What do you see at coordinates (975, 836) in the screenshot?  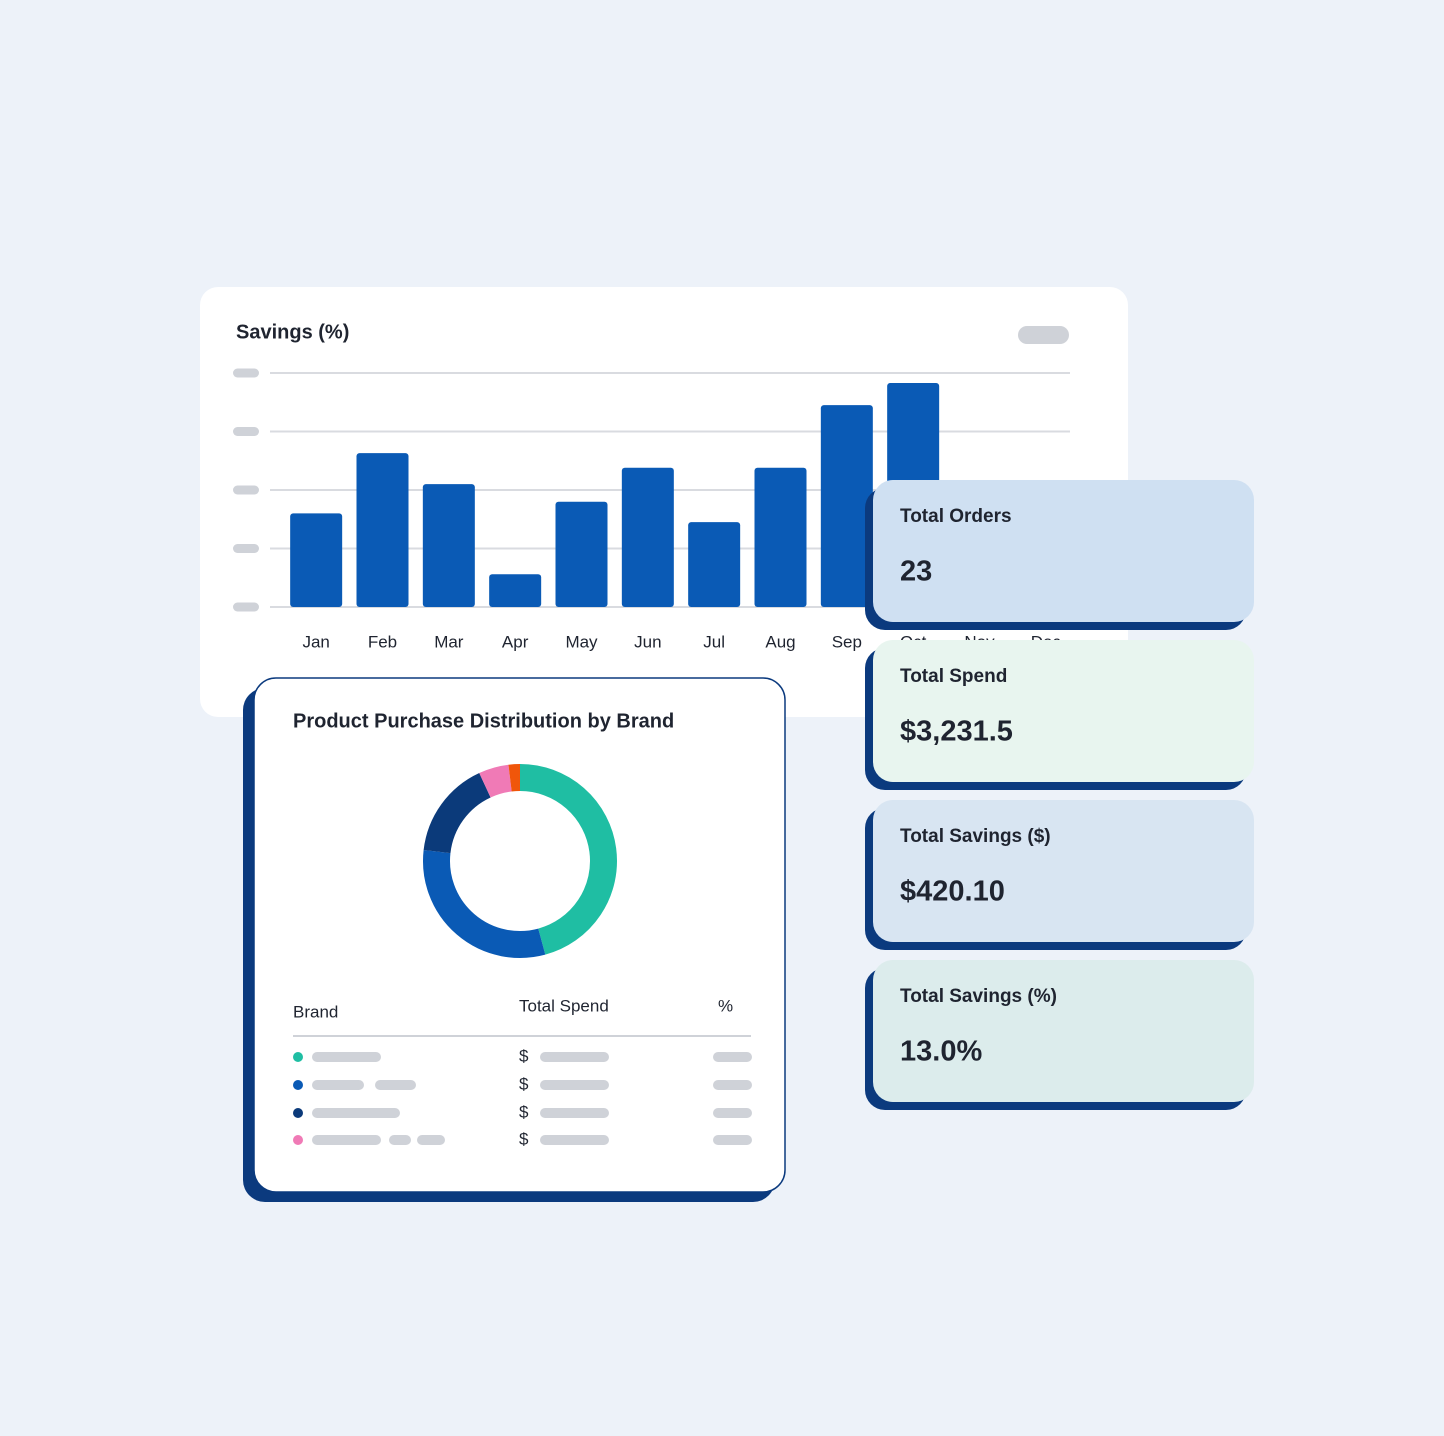 I see `kpi-label: Total Savings ($)` at bounding box center [975, 836].